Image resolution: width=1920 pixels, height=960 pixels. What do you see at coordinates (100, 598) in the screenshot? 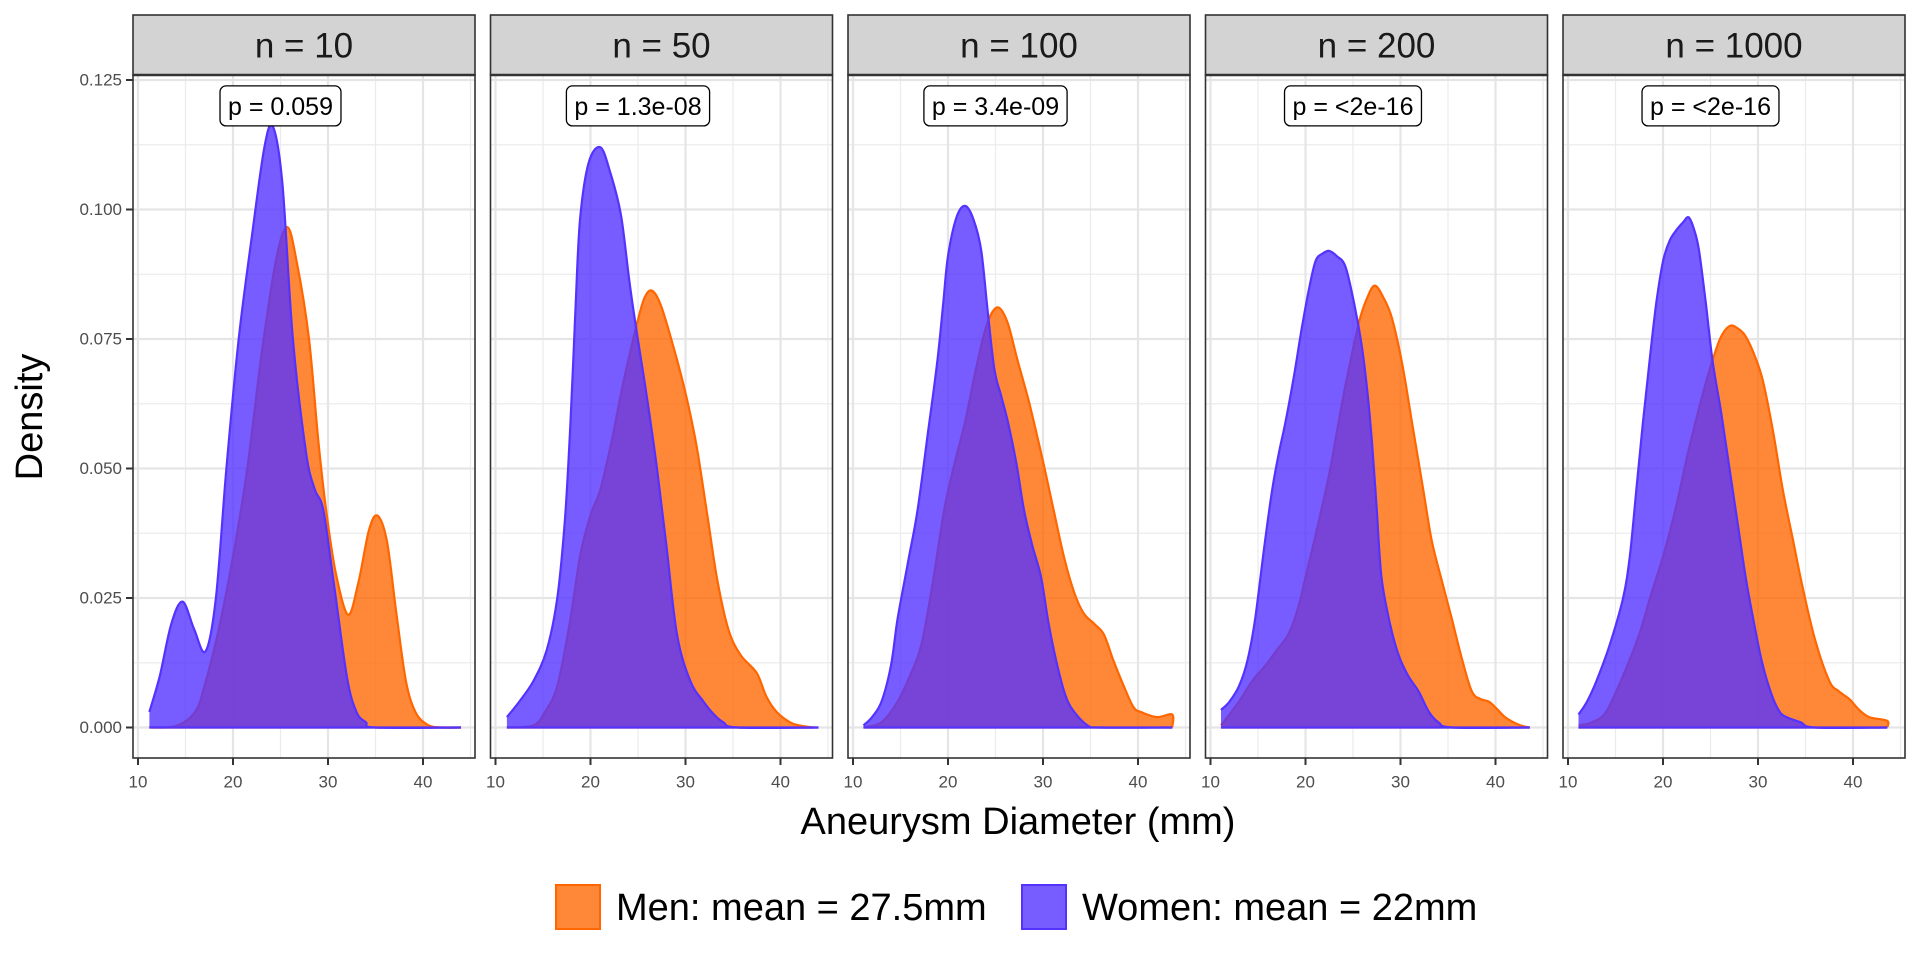
I see `y-tick-label: 0.025` at bounding box center [100, 598].